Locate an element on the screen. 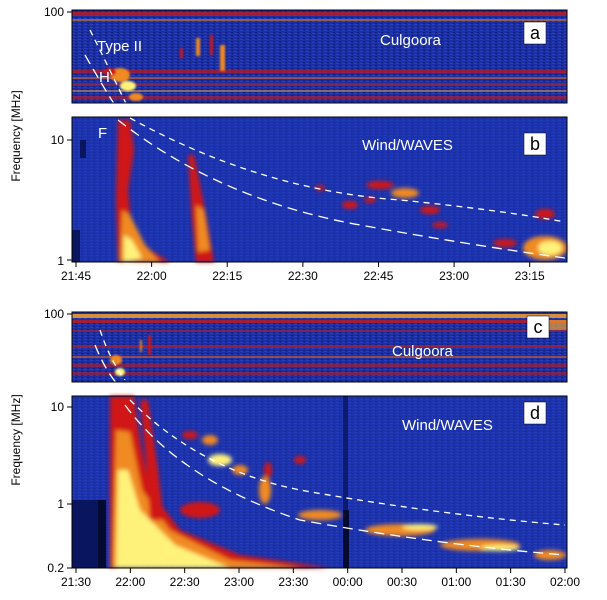  top-y-axis: 100 10 1 is located at coordinates (58, 136).